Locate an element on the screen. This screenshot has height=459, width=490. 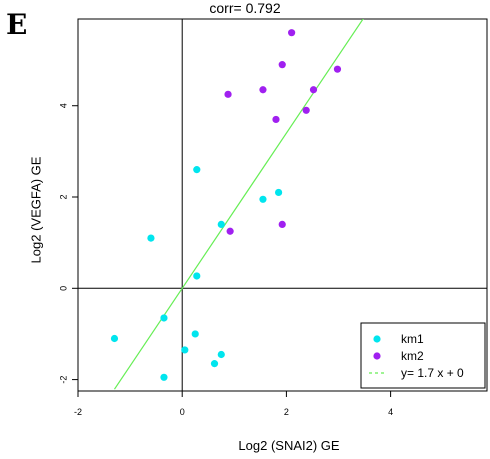
y-axis-label: Log2 (VEGFA) GE is located at coordinates (36, 210).